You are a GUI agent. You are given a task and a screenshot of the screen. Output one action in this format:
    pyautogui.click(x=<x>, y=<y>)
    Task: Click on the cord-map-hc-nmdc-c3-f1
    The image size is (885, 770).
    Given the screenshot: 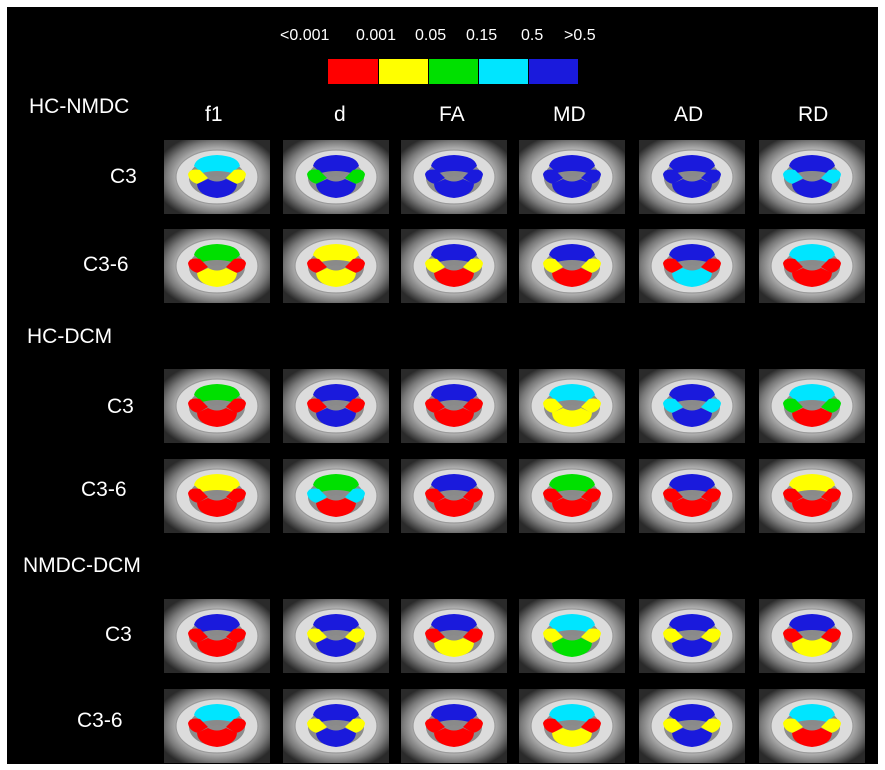 What is the action you would take?
    pyautogui.click(x=217, y=177)
    